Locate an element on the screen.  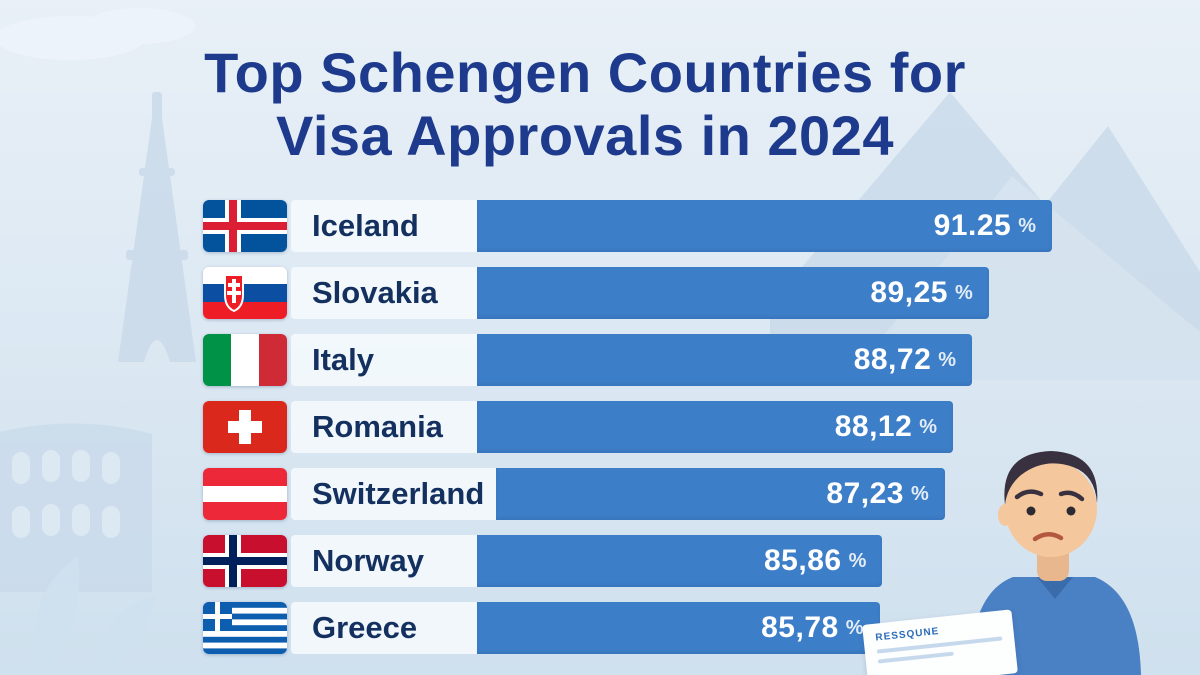
country-label: Norway is located at coordinates (368, 560).